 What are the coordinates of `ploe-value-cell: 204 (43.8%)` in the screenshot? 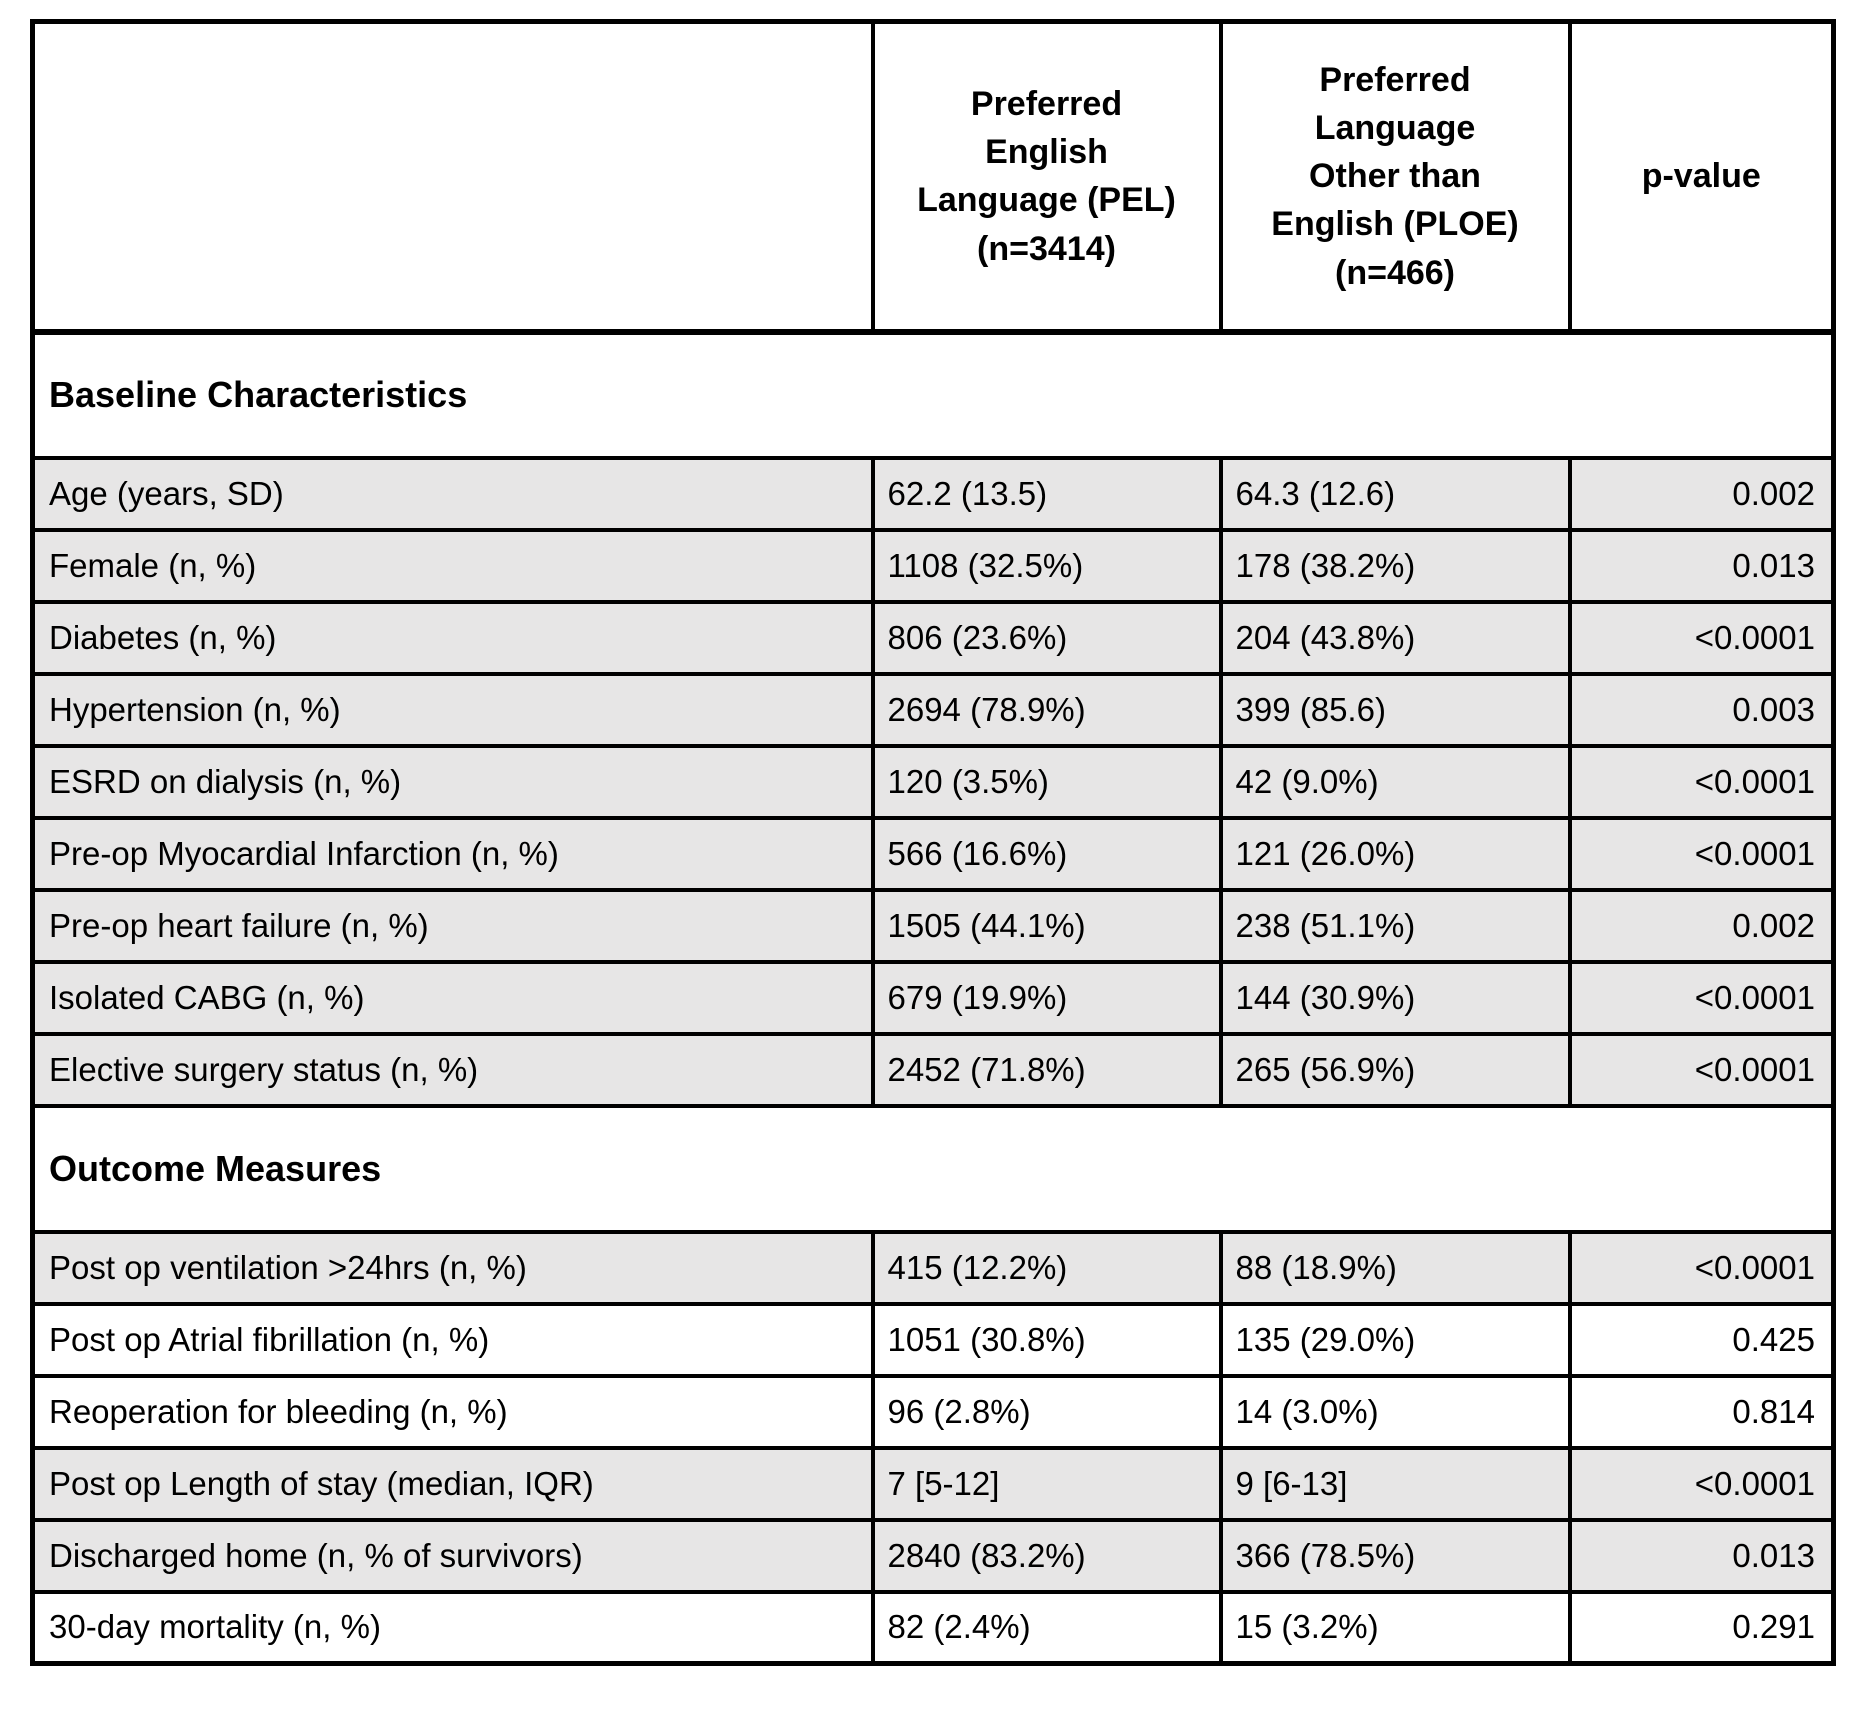 It's located at (1395, 637).